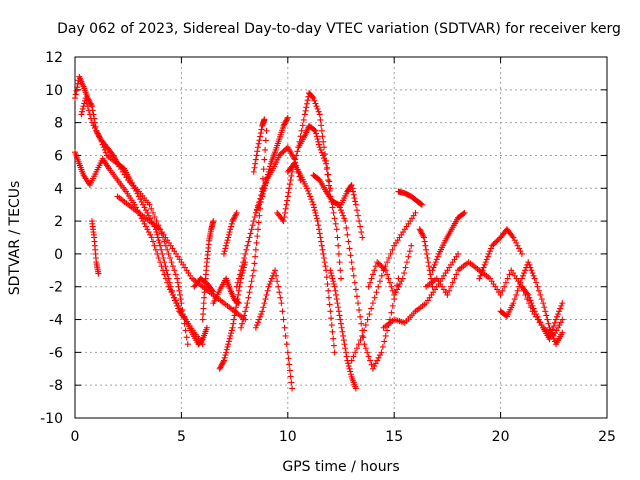 The width and height of the screenshot is (640, 480). What do you see at coordinates (181, 437) in the screenshot?
I see `x-tick-label: 5` at bounding box center [181, 437].